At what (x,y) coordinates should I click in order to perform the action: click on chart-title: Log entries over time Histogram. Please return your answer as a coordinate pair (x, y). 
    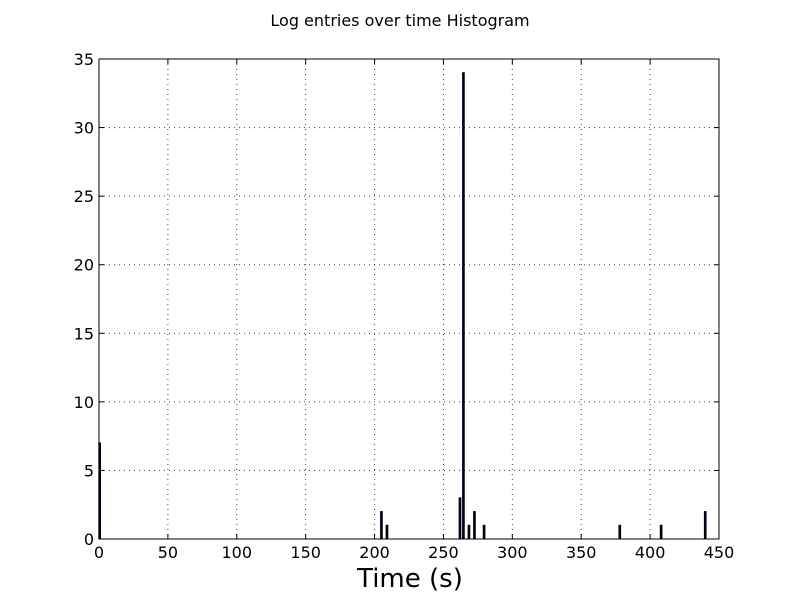
    Looking at the image, I should click on (399, 20).